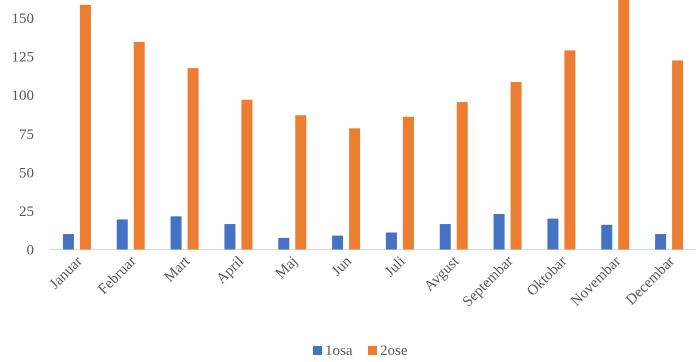 The width and height of the screenshot is (696, 362). I want to click on legend-label: 1osa, so click(339, 351).